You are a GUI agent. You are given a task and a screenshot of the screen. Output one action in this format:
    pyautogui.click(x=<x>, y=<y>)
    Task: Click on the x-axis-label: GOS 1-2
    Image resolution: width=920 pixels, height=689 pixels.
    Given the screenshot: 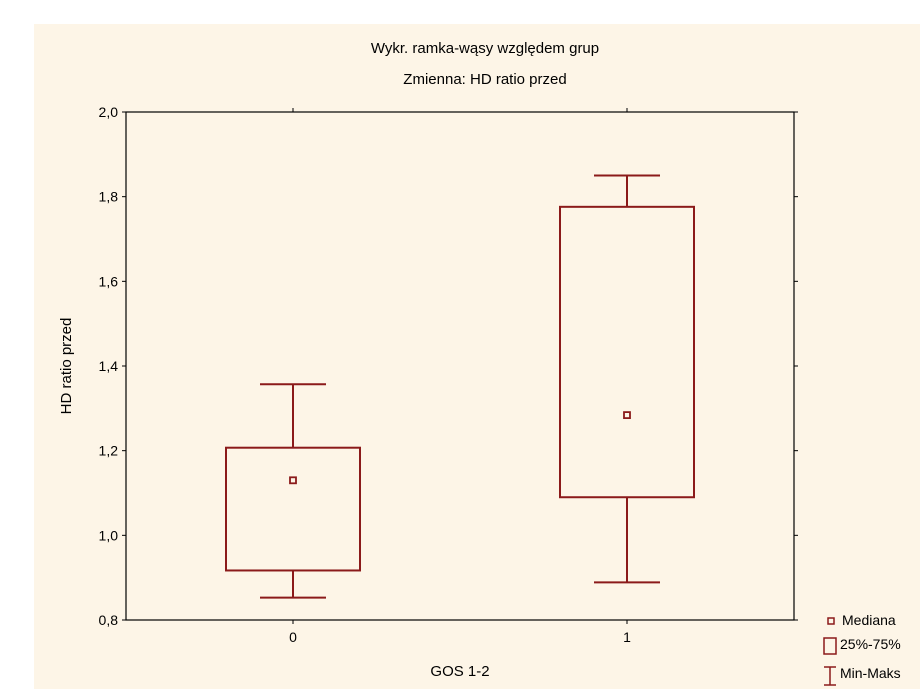 What is the action you would take?
    pyautogui.click(x=459, y=671)
    